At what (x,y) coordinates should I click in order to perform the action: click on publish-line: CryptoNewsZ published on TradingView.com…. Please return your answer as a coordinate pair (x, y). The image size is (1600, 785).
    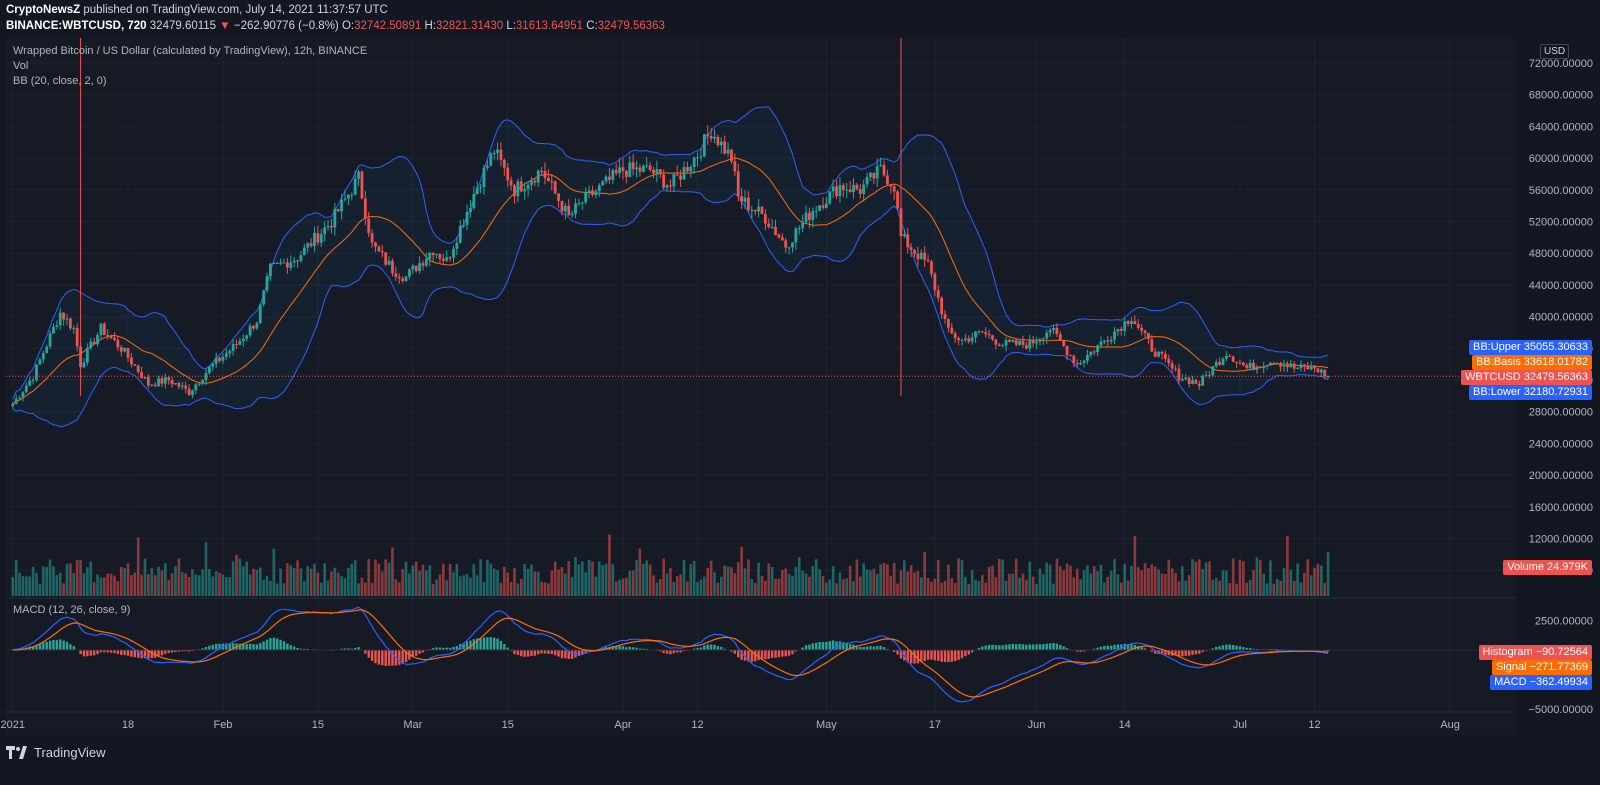
    Looking at the image, I should click on (197, 10).